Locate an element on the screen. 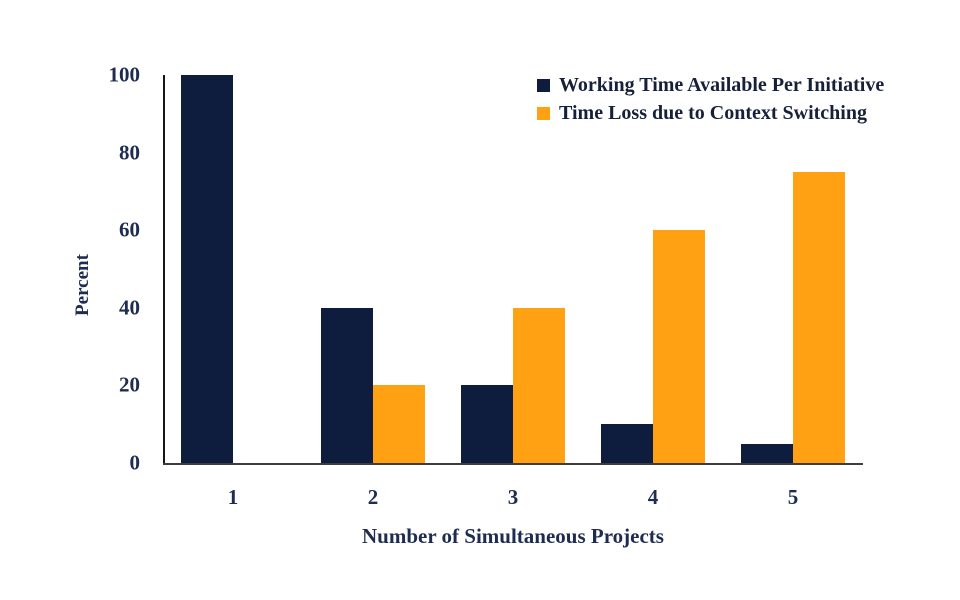  y-tick-label-40: 40 is located at coordinates (129, 307).